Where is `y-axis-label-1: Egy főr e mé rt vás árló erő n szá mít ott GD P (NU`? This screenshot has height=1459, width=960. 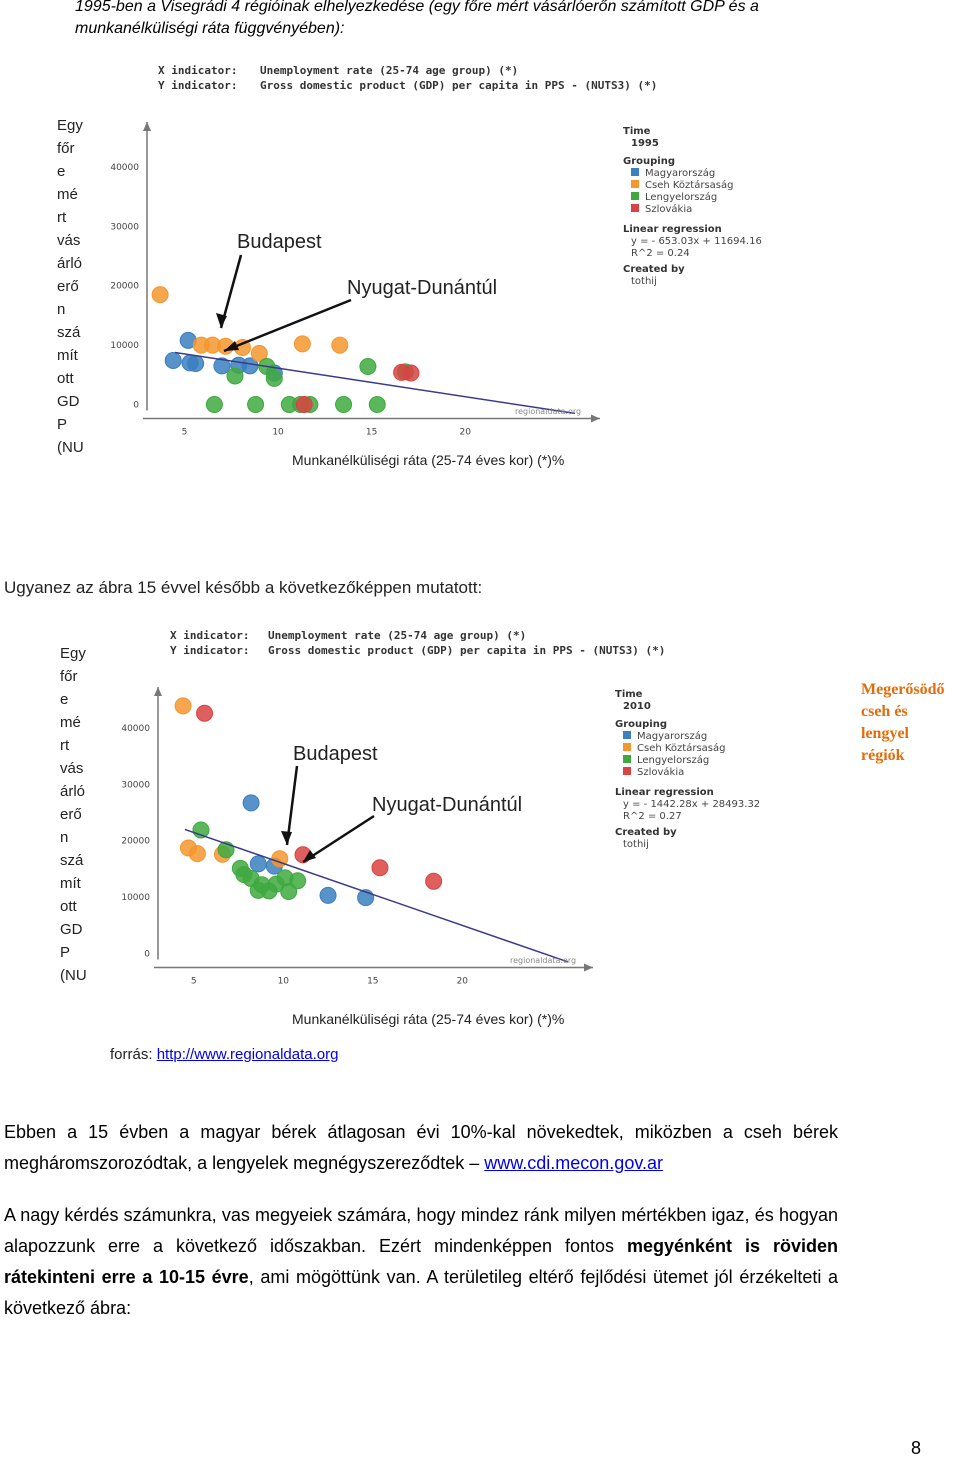
y-axis-label-1: Egy főr e mé rt vás árló erő n szá mít ott GD P (NU is located at coordinates (70, 286).